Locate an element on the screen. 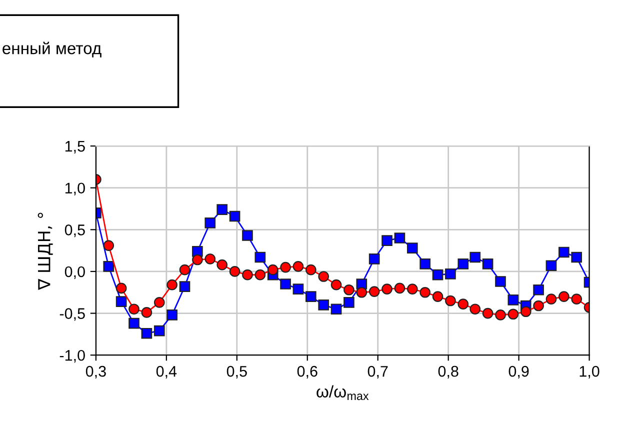 The image size is (619, 432). x-tick-label: 0,9 is located at coordinates (518, 372).